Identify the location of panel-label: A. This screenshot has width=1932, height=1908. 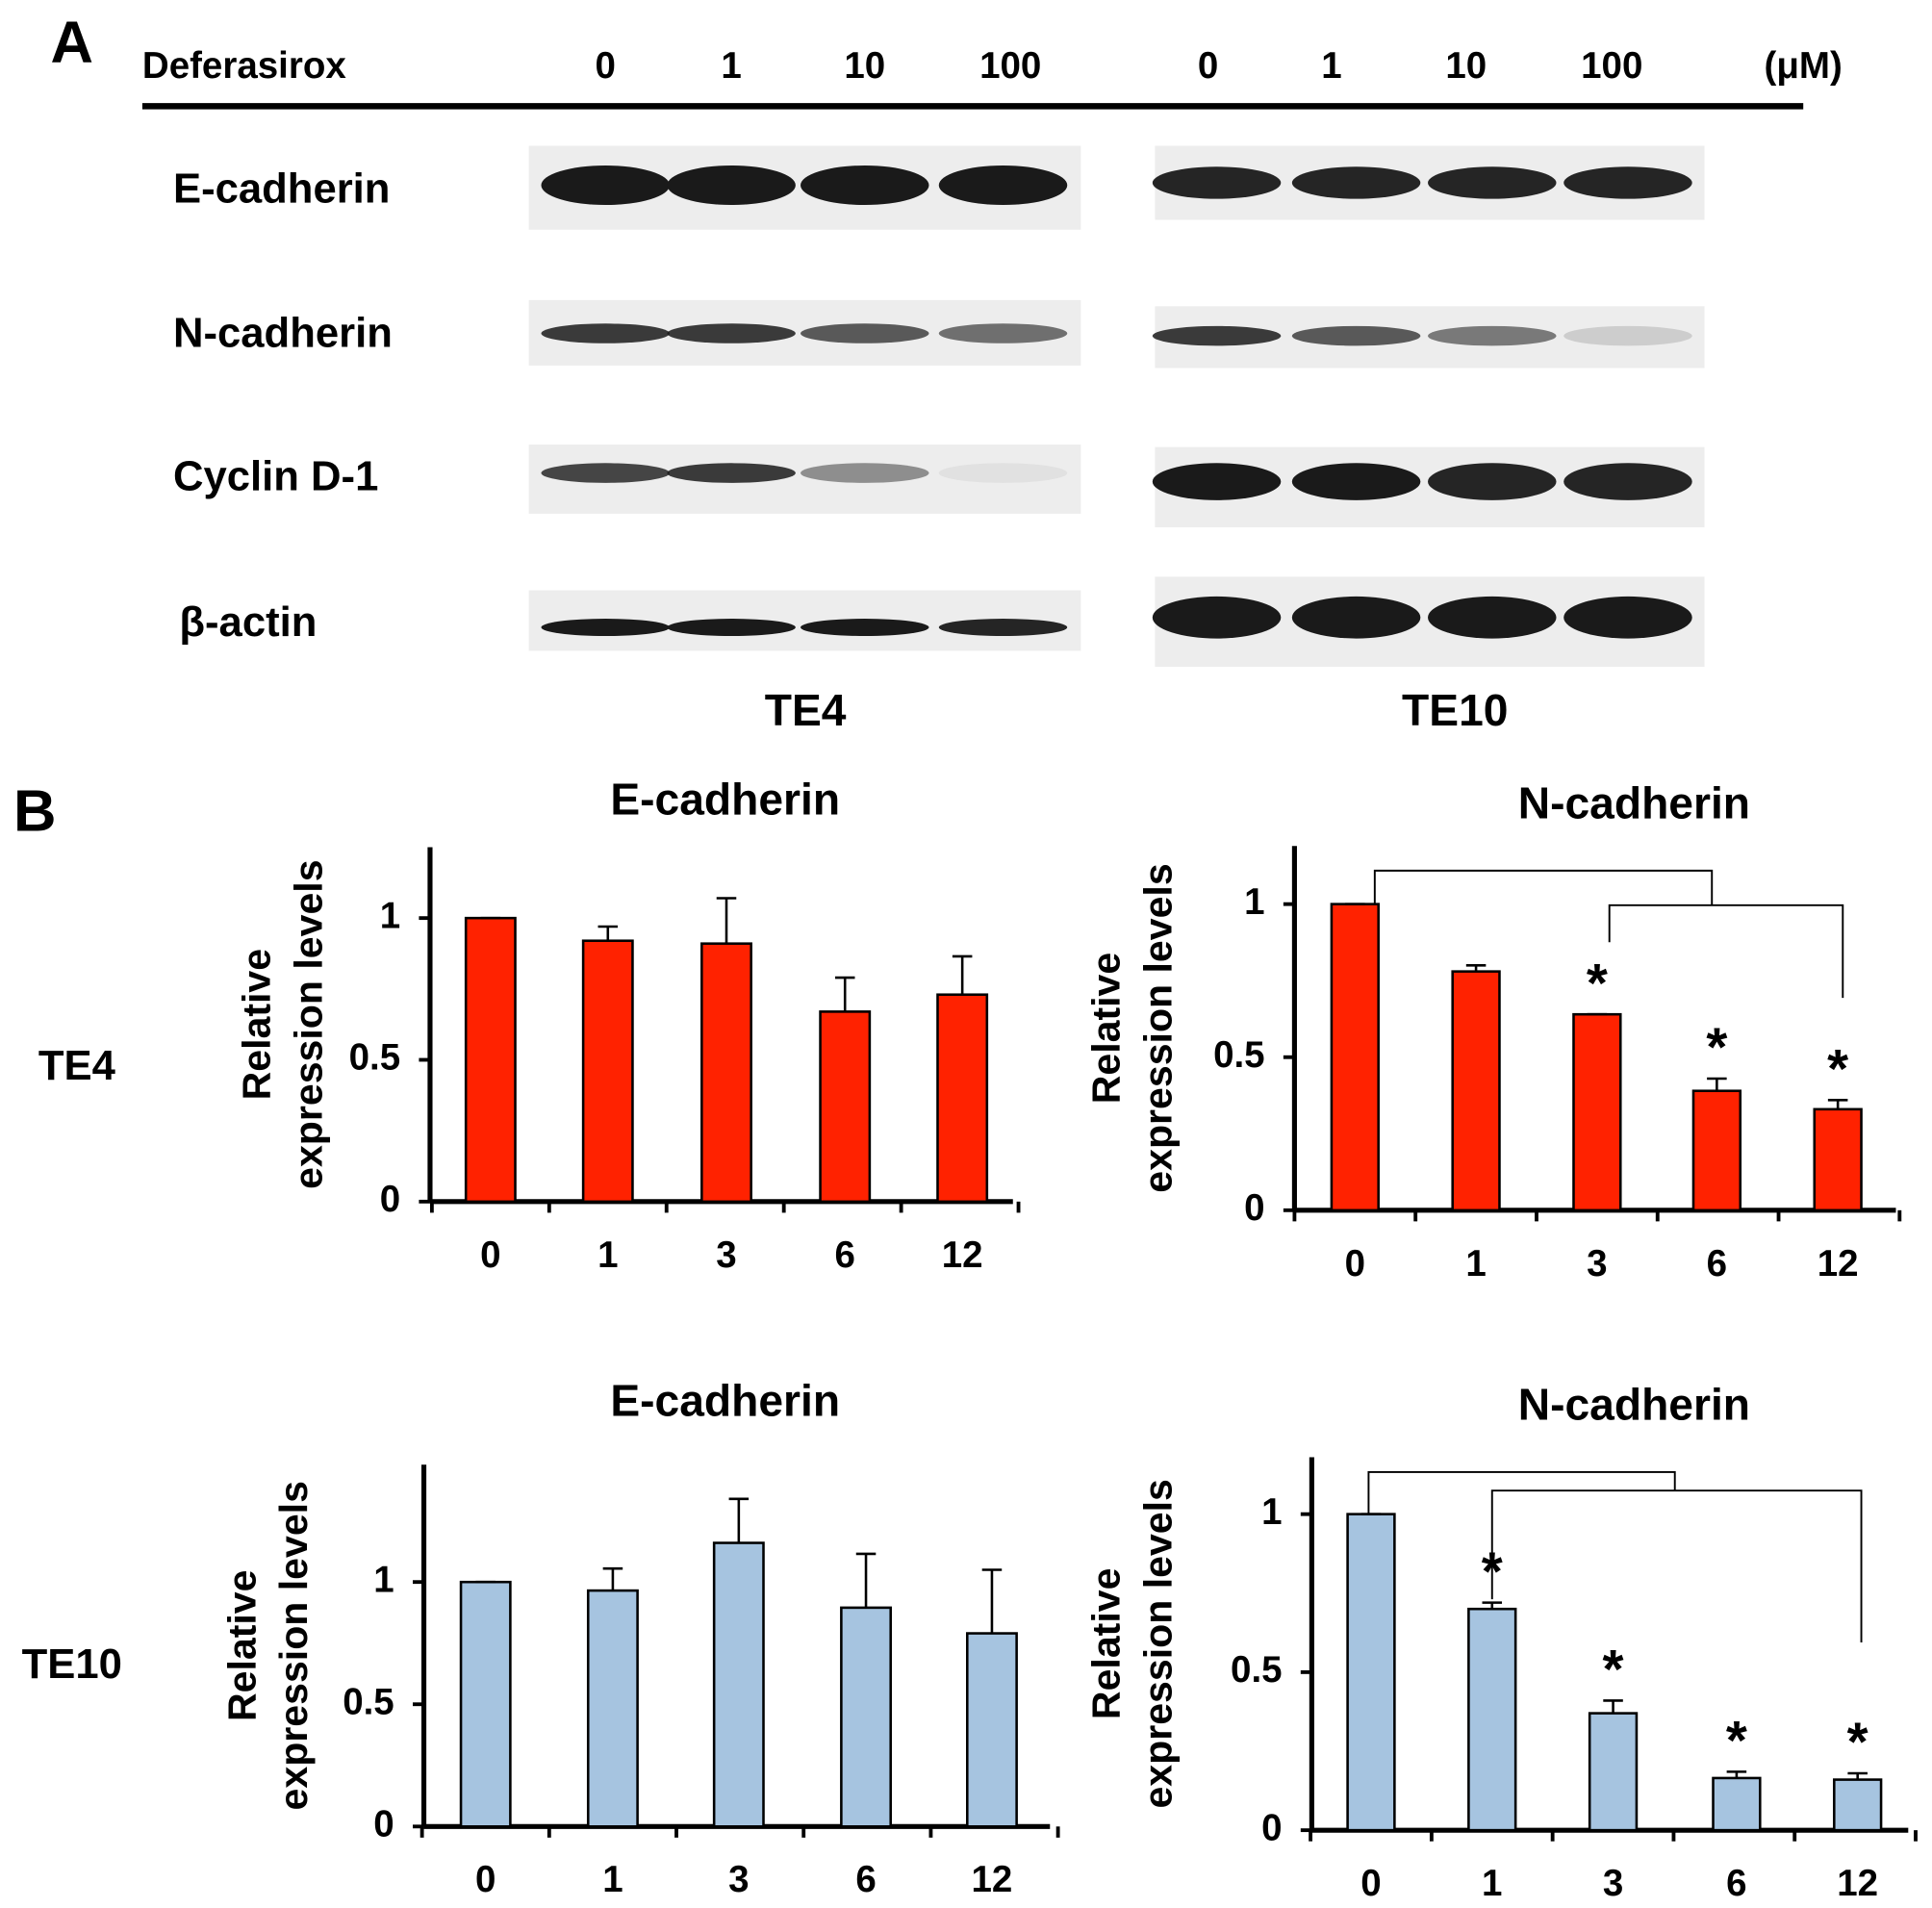
(72, 43).